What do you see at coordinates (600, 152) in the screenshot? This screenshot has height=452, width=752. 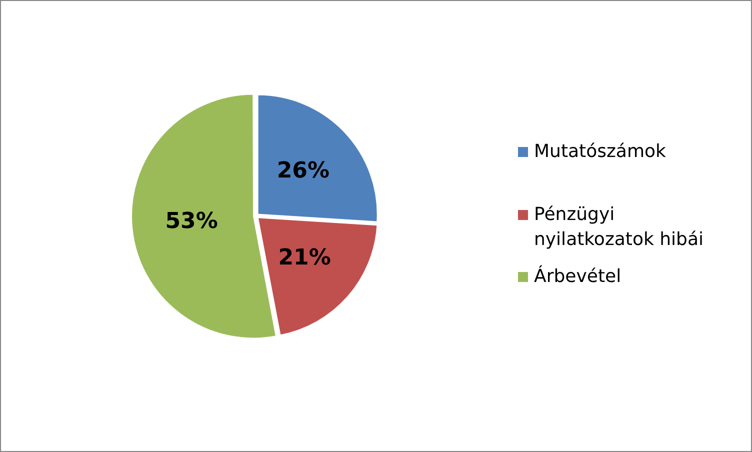 I see `legend-label: Mutatószámok` at bounding box center [600, 152].